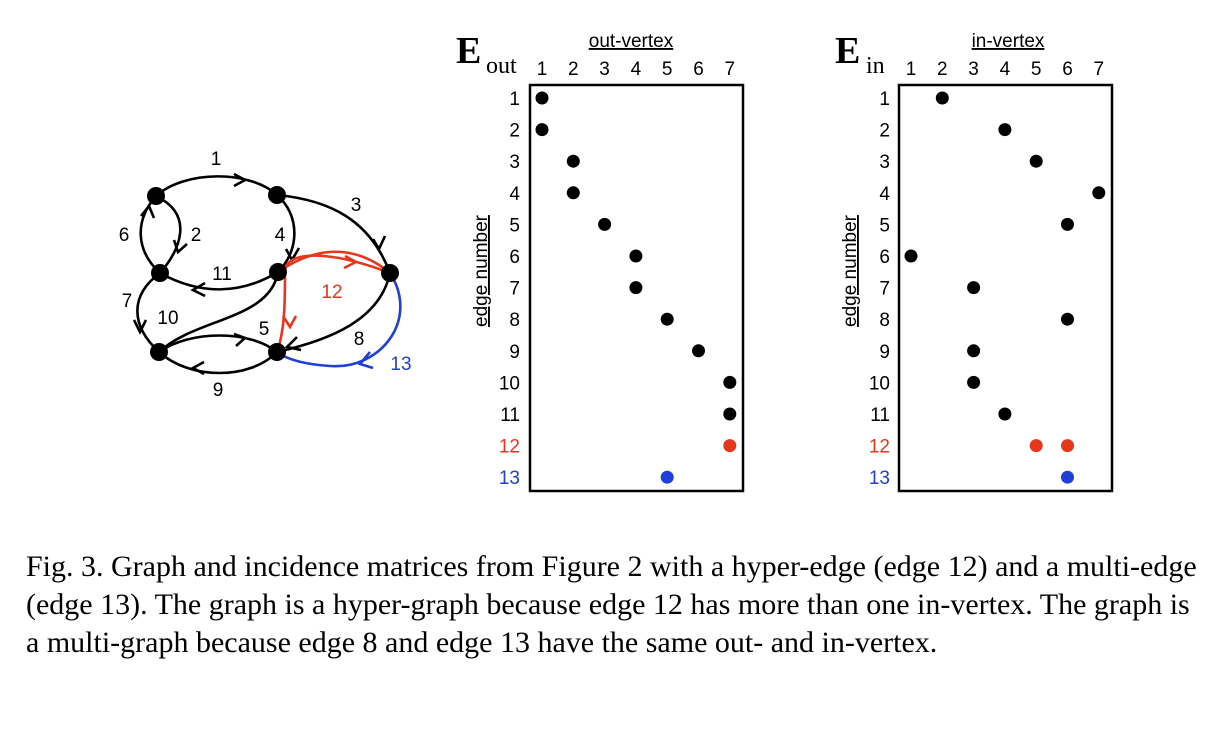 The width and height of the screenshot is (1218, 734). I want to click on edge-label-11: 11, so click(222, 274).